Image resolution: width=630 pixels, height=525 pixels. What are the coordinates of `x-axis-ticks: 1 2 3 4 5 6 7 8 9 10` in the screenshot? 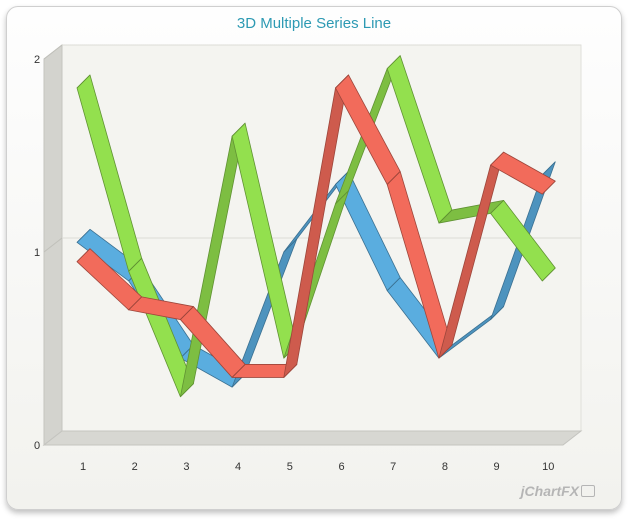 It's located at (317, 467).